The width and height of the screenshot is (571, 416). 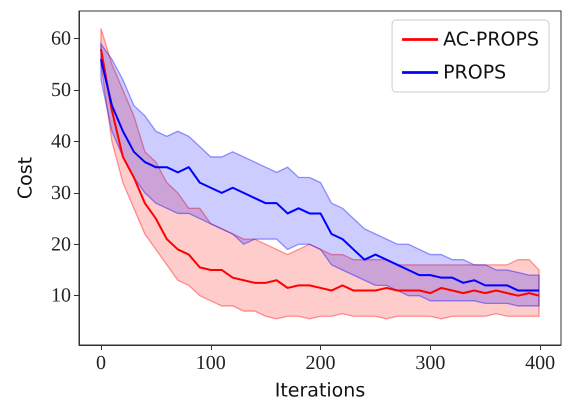 What do you see at coordinates (540, 363) in the screenshot?
I see `x-tick-label: 400` at bounding box center [540, 363].